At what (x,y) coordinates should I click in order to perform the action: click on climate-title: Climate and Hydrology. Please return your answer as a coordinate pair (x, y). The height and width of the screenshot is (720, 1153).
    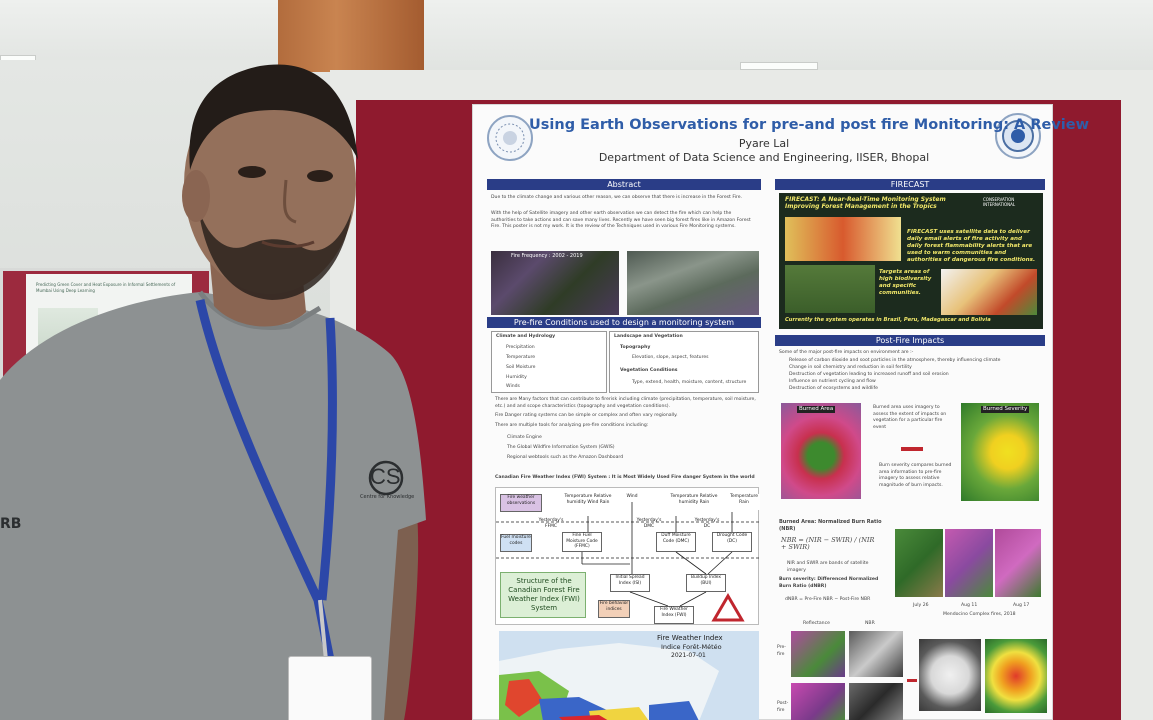
    Looking at the image, I should click on (526, 336).